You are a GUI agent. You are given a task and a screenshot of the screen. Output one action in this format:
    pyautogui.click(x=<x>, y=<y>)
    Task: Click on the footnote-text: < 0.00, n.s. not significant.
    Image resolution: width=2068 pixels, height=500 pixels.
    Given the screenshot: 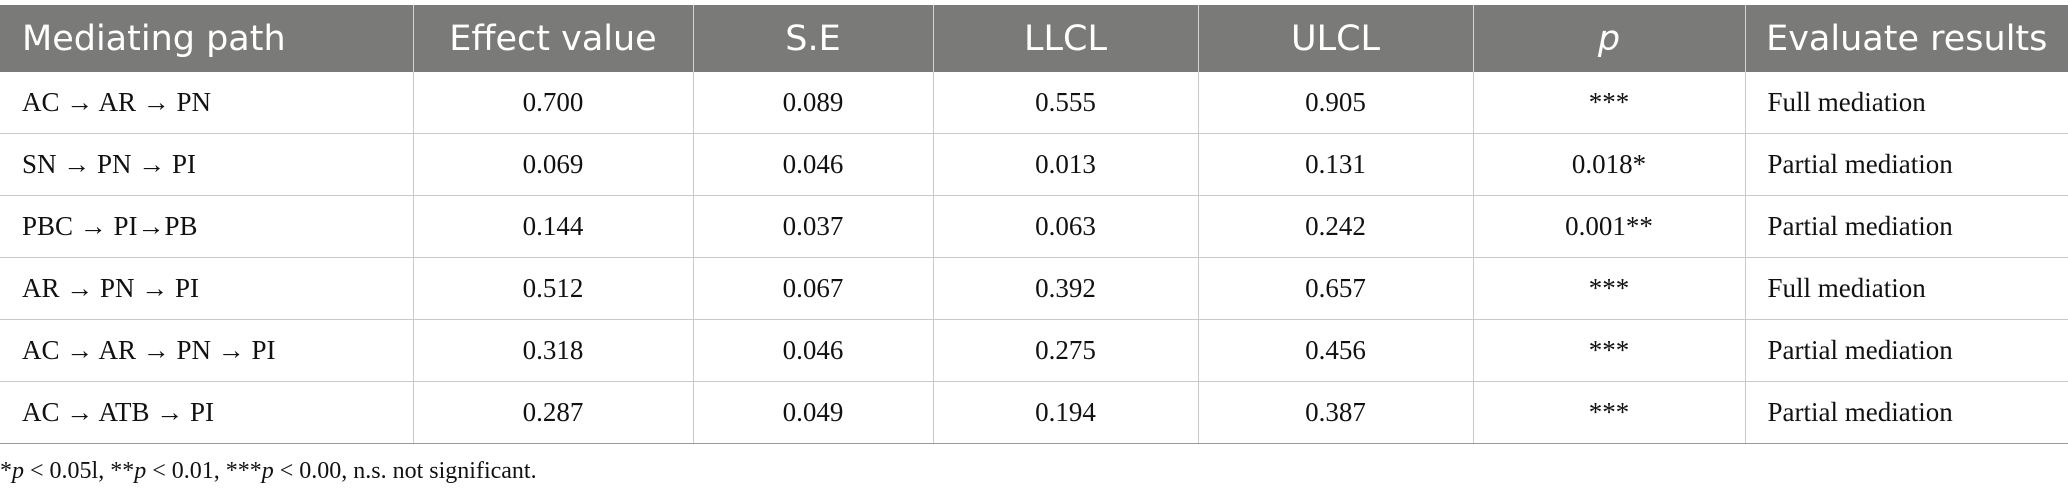 What is the action you would take?
    pyautogui.click(x=405, y=471)
    